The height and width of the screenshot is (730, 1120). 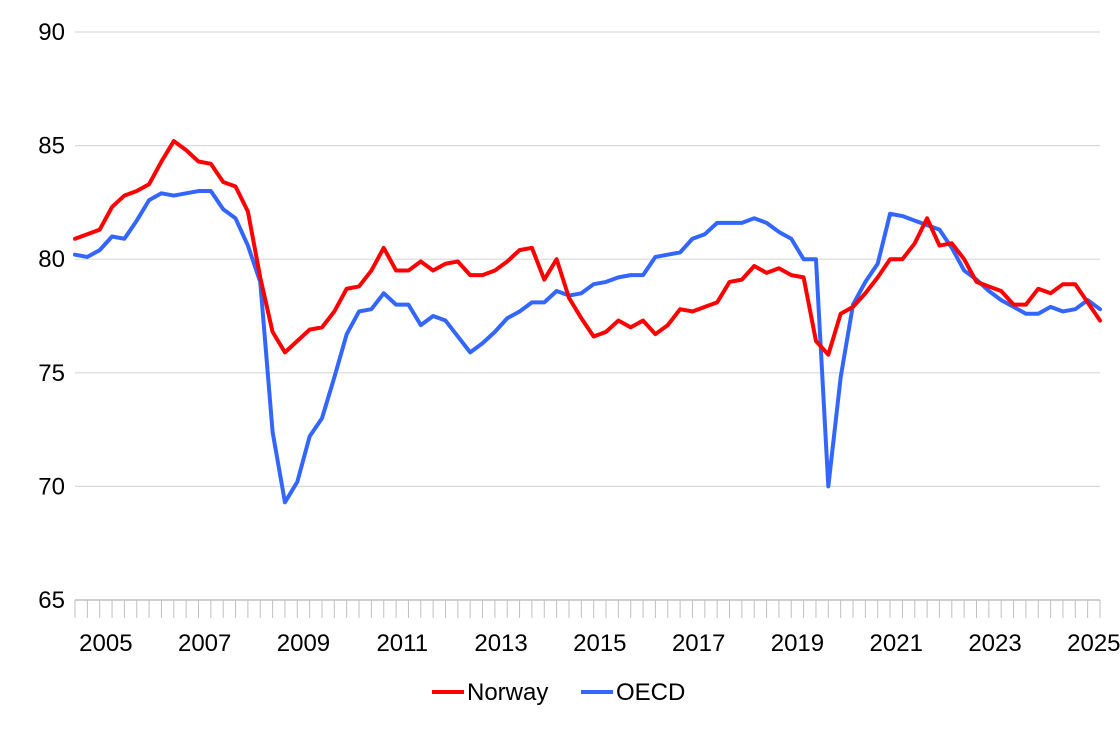 What do you see at coordinates (51, 373) in the screenshot?
I see `y-tick-label: 75` at bounding box center [51, 373].